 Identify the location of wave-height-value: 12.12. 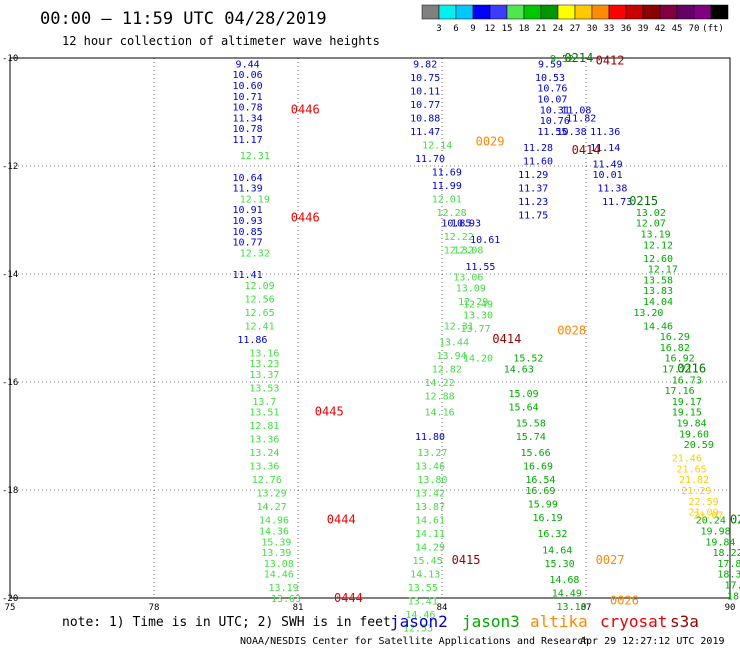
(658, 245).